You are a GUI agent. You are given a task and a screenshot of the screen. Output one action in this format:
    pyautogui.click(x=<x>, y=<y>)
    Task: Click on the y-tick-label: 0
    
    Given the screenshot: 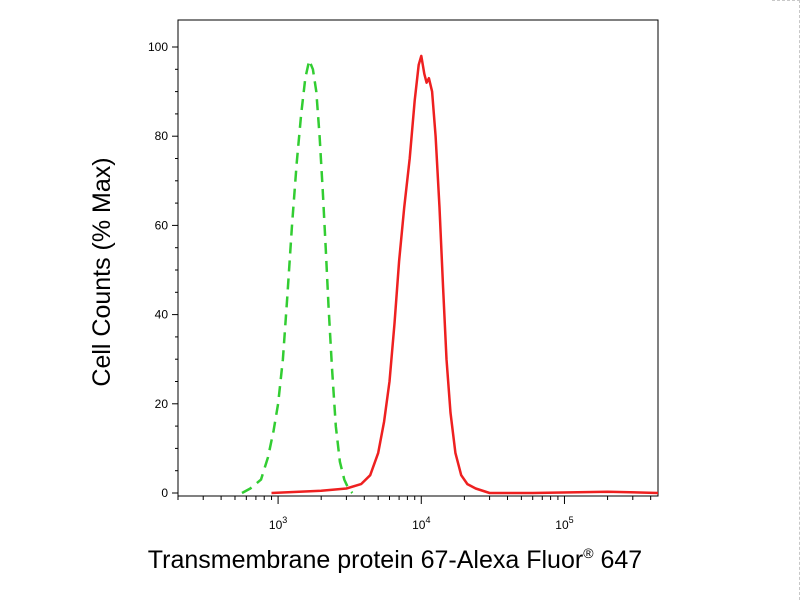 What is the action you would take?
    pyautogui.click(x=164, y=493)
    